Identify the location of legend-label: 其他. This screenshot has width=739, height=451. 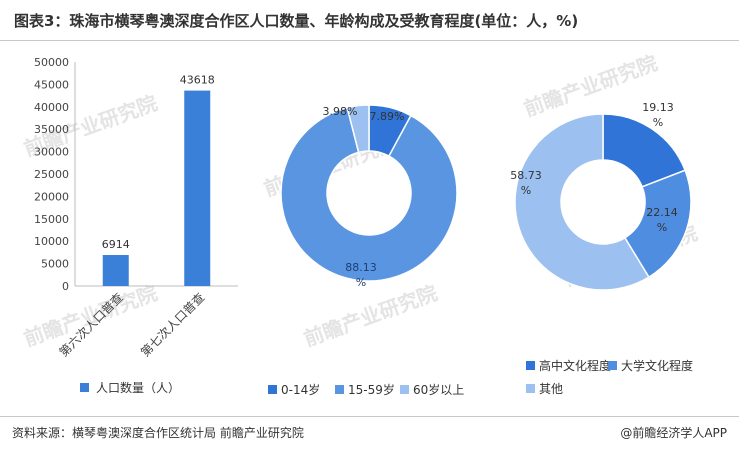
(551, 389).